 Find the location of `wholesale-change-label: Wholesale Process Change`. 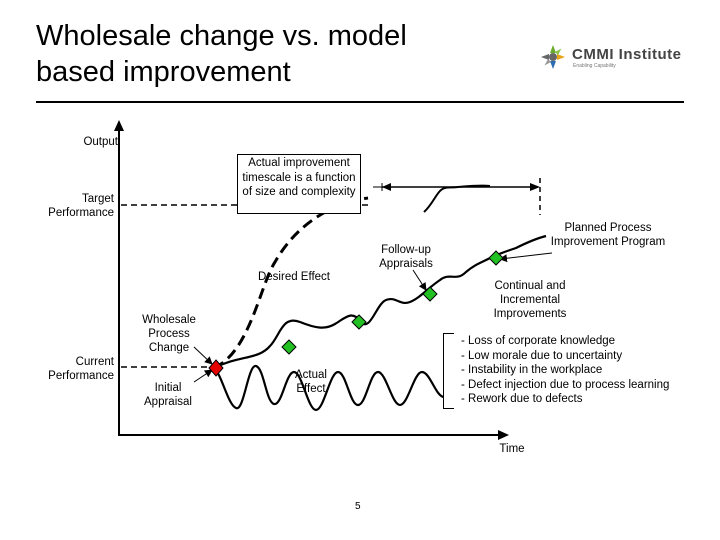

wholesale-change-label: Wholesale Process Change is located at coordinates (169, 334).